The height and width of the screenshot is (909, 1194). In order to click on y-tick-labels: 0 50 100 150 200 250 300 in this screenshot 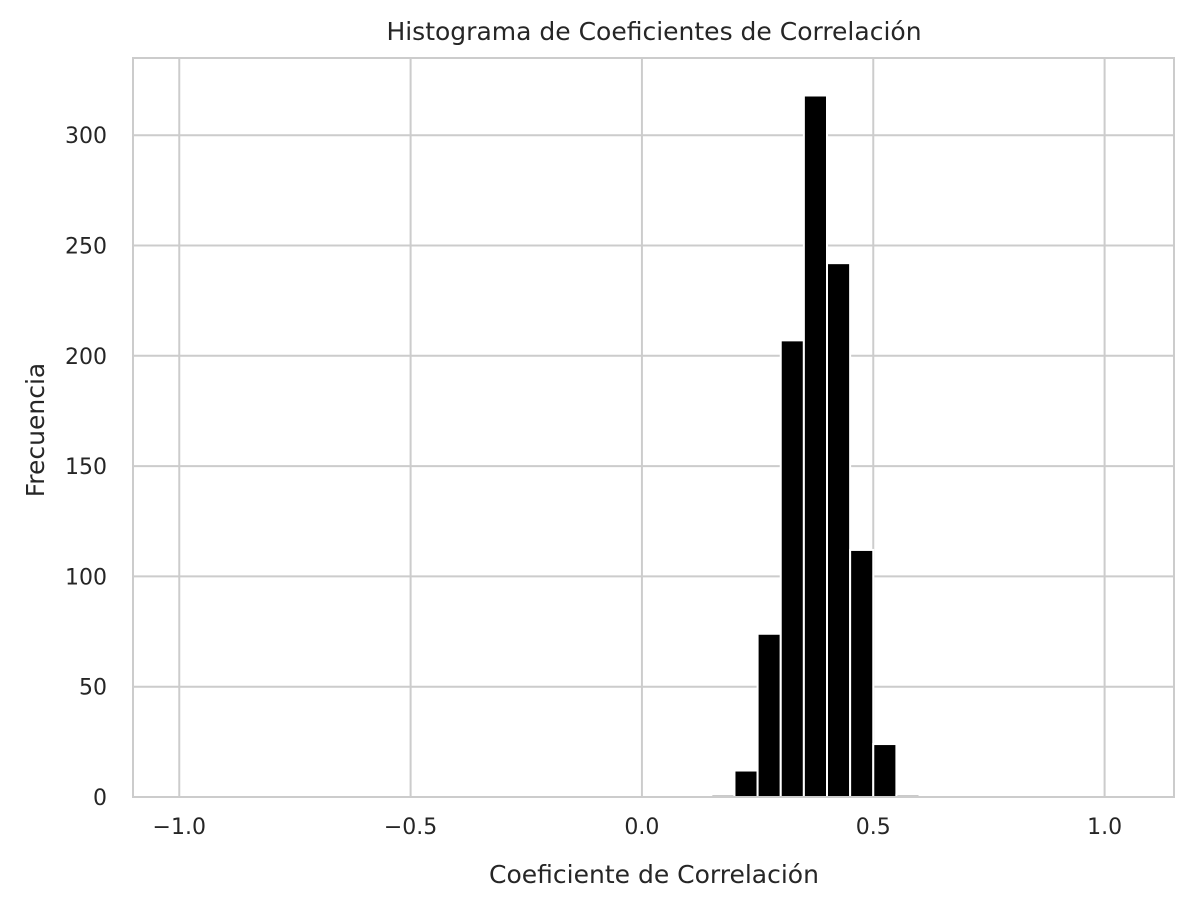, I will do `click(86, 467)`.